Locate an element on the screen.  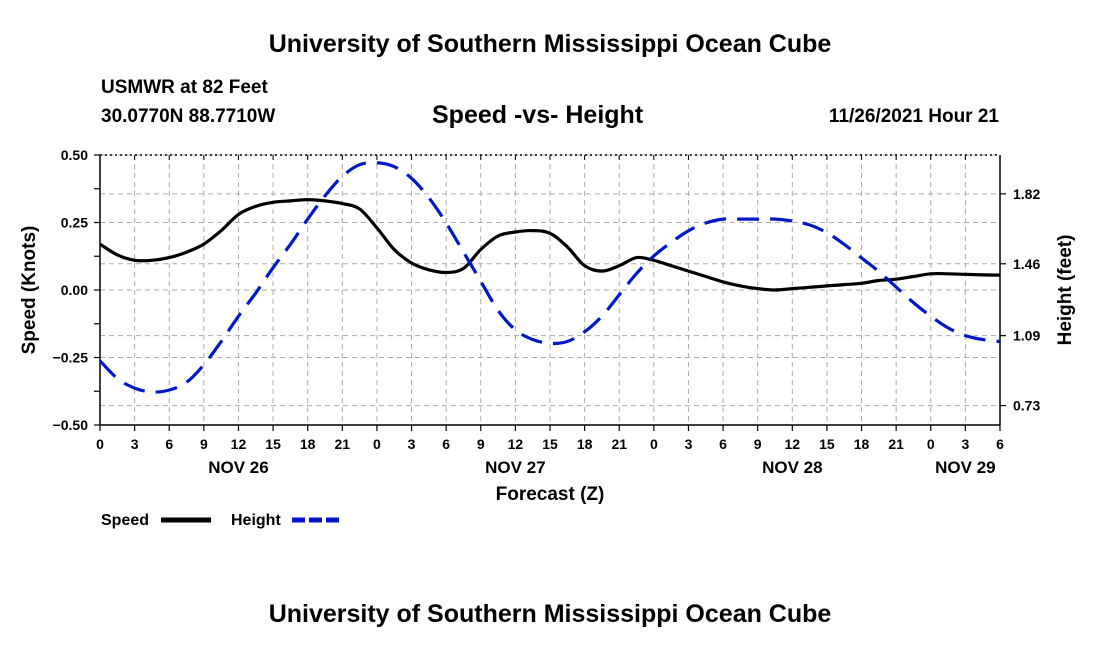
speed-series-line is located at coordinates (550, 245).